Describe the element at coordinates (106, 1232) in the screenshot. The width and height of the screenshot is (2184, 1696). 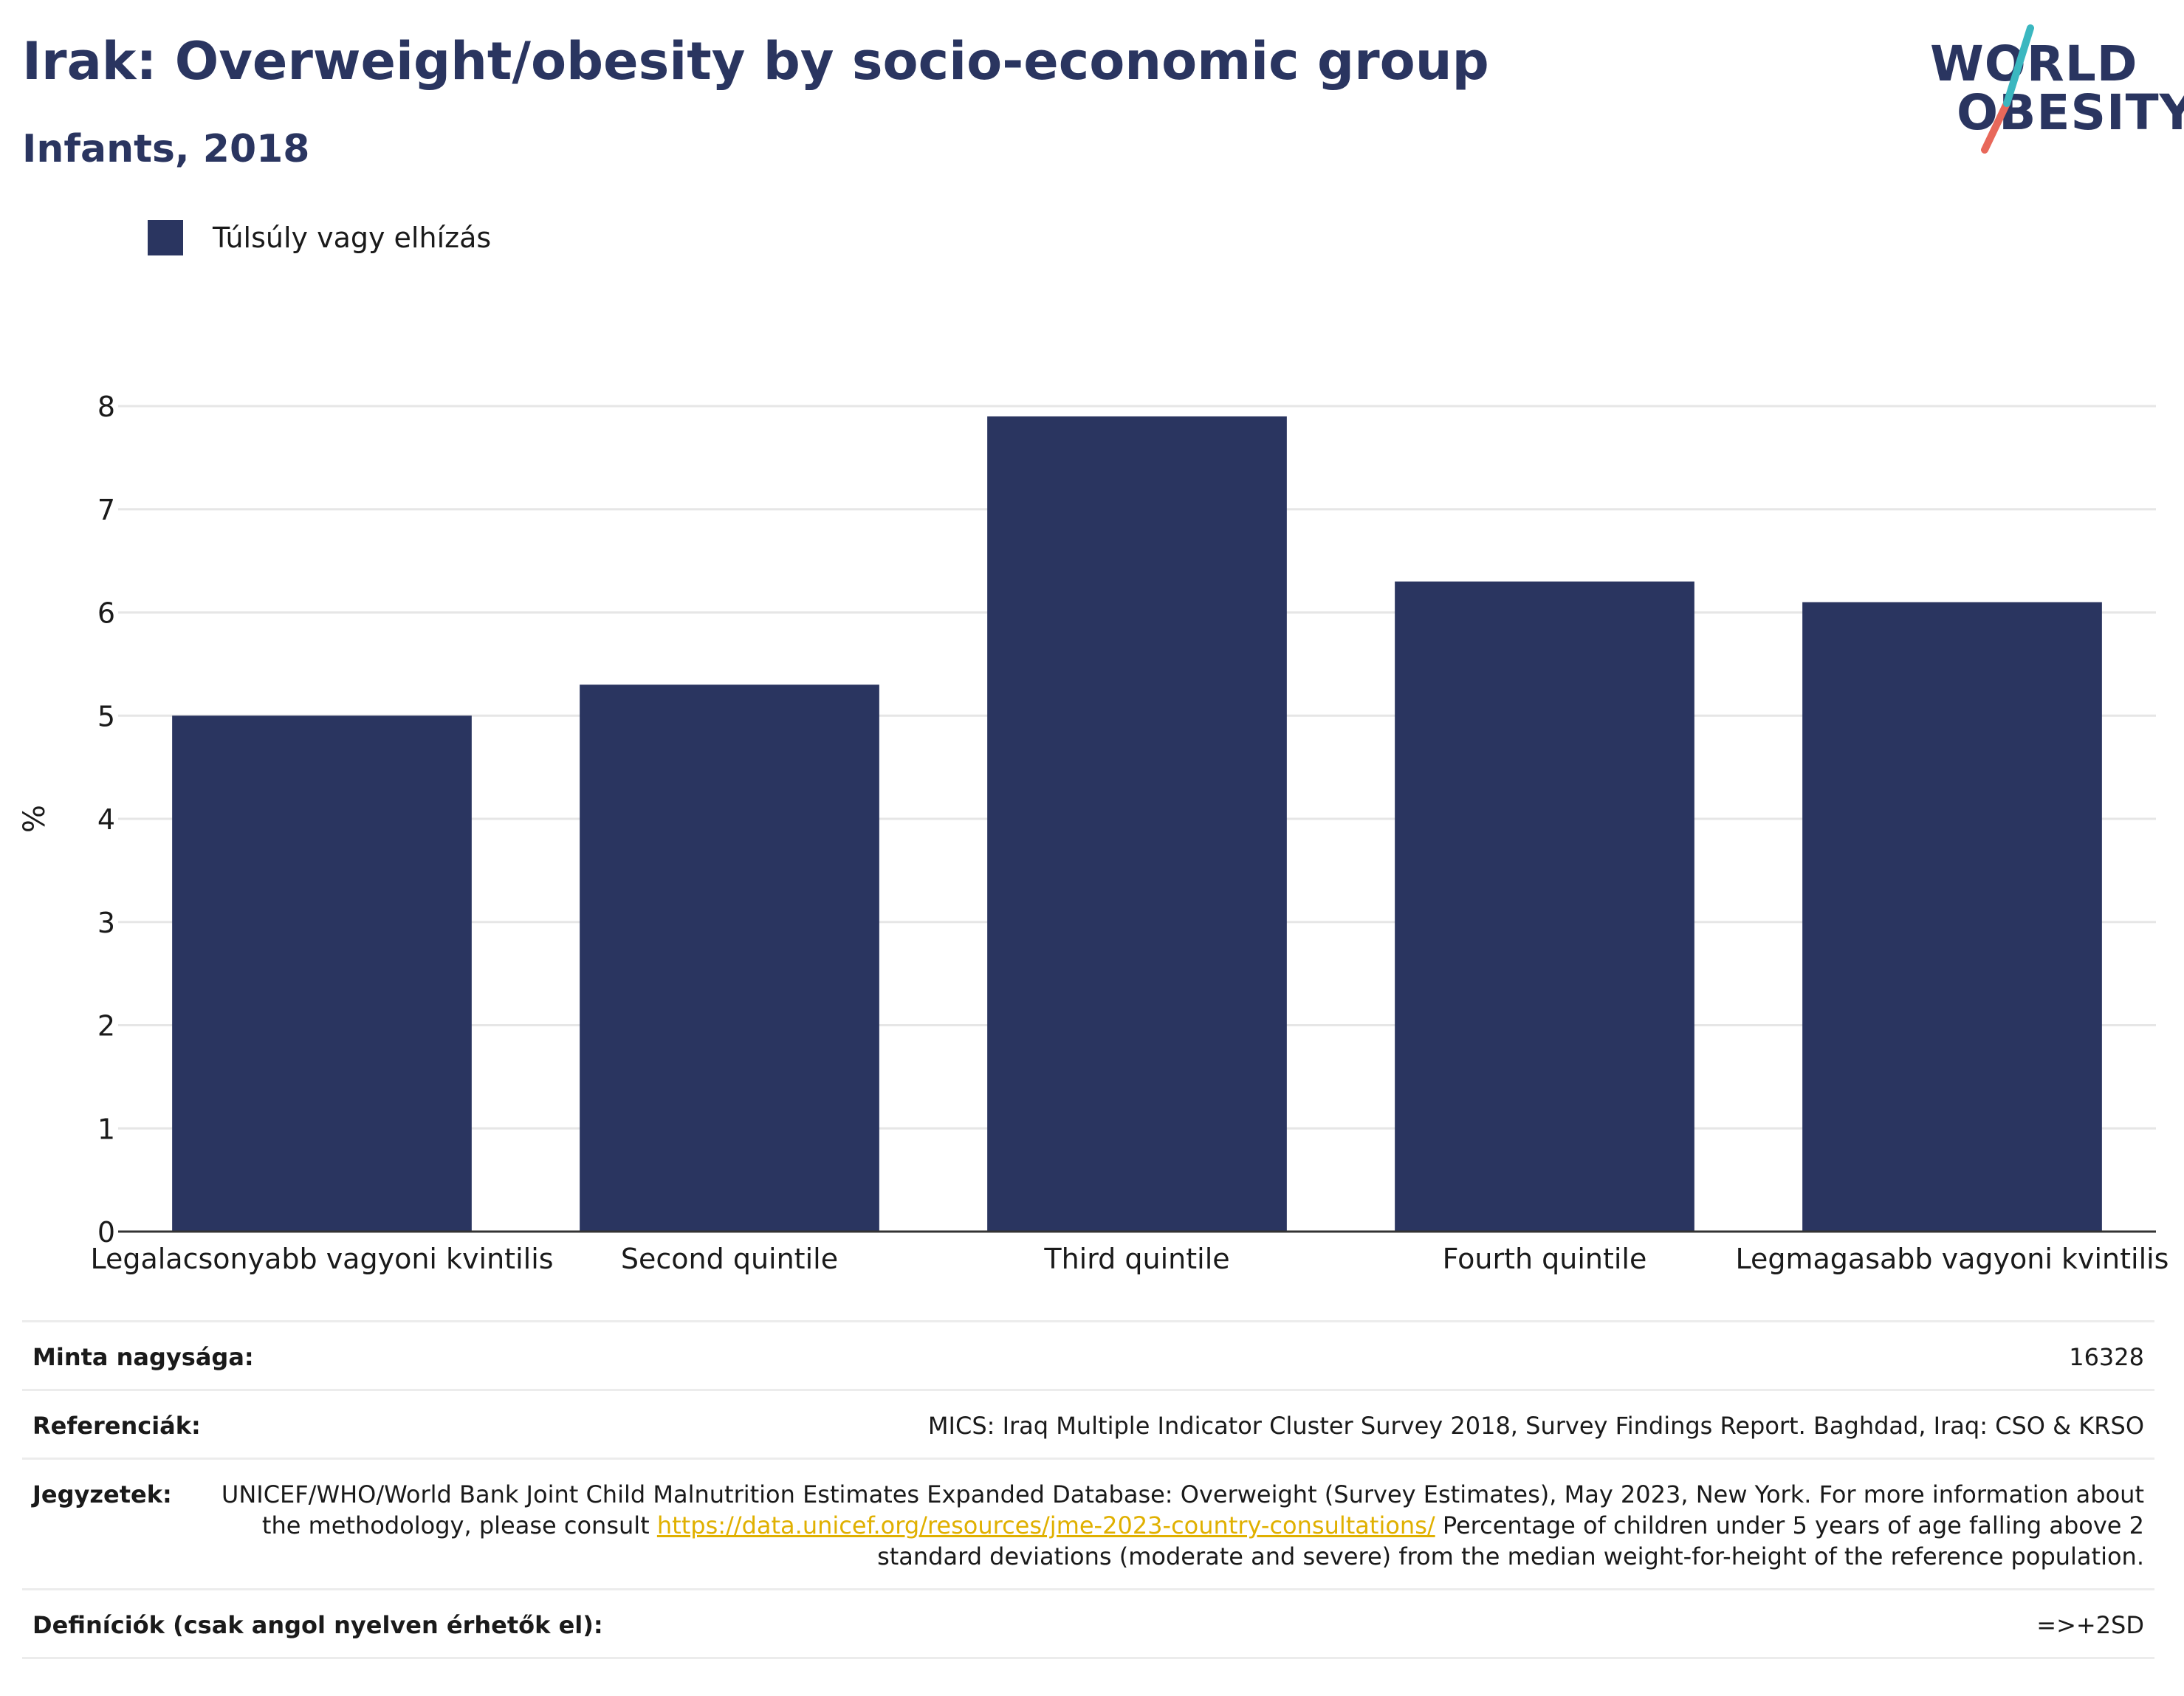
I see `y-tick-label: 0` at that location.